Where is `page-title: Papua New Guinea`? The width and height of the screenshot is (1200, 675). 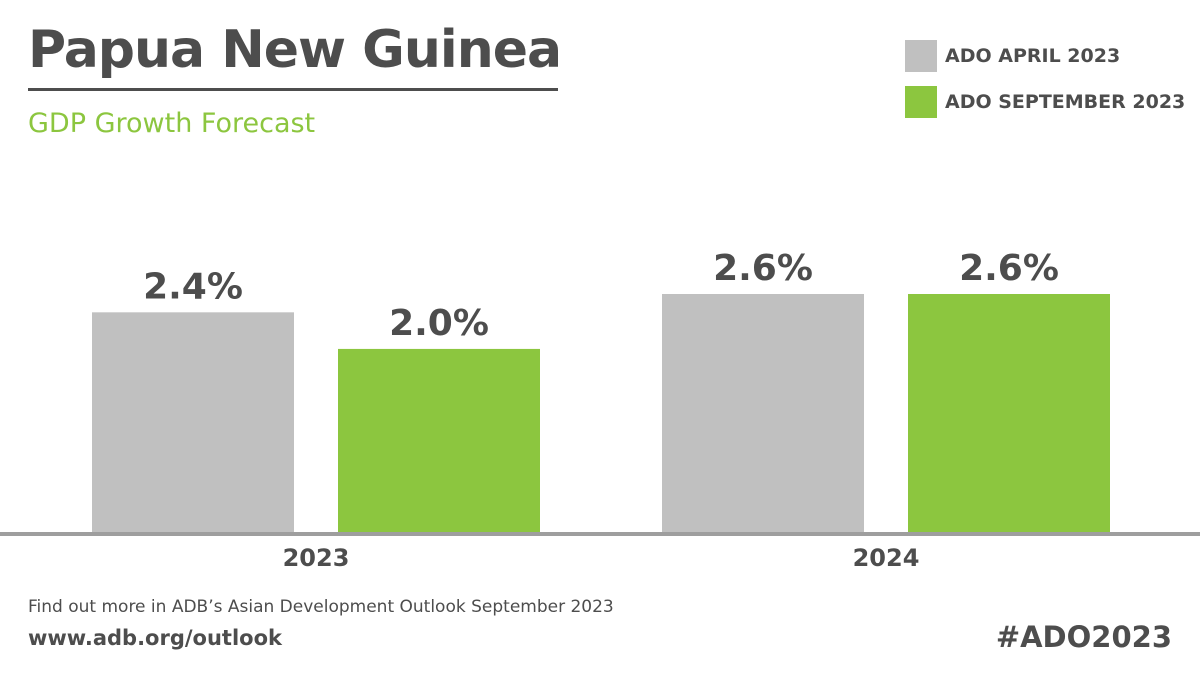 page-title: Papua New Guinea is located at coordinates (295, 50).